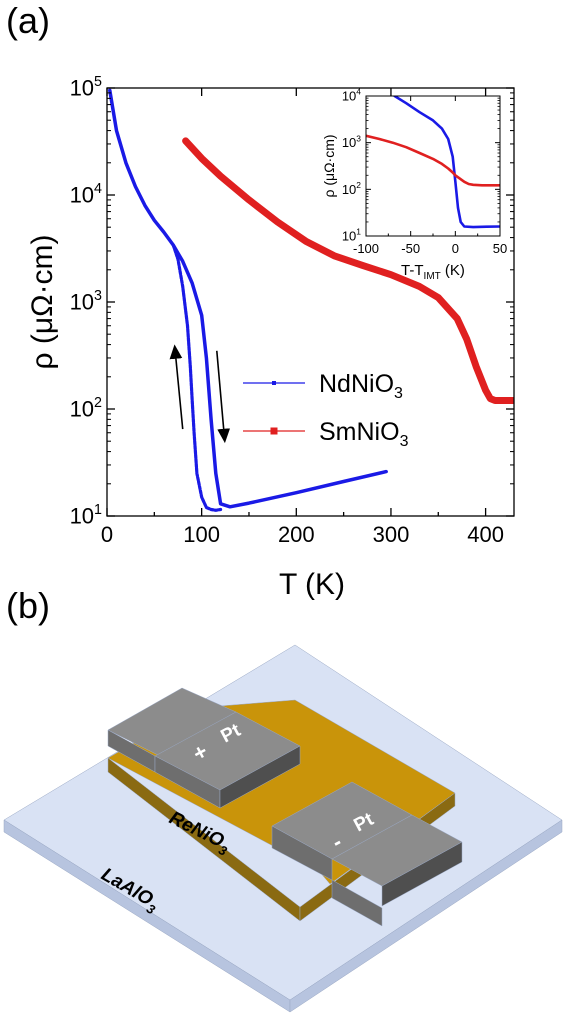  Describe the element at coordinates (42, 301) in the screenshot. I see `y-axis-label: ρ (μΩ·cm)` at that location.